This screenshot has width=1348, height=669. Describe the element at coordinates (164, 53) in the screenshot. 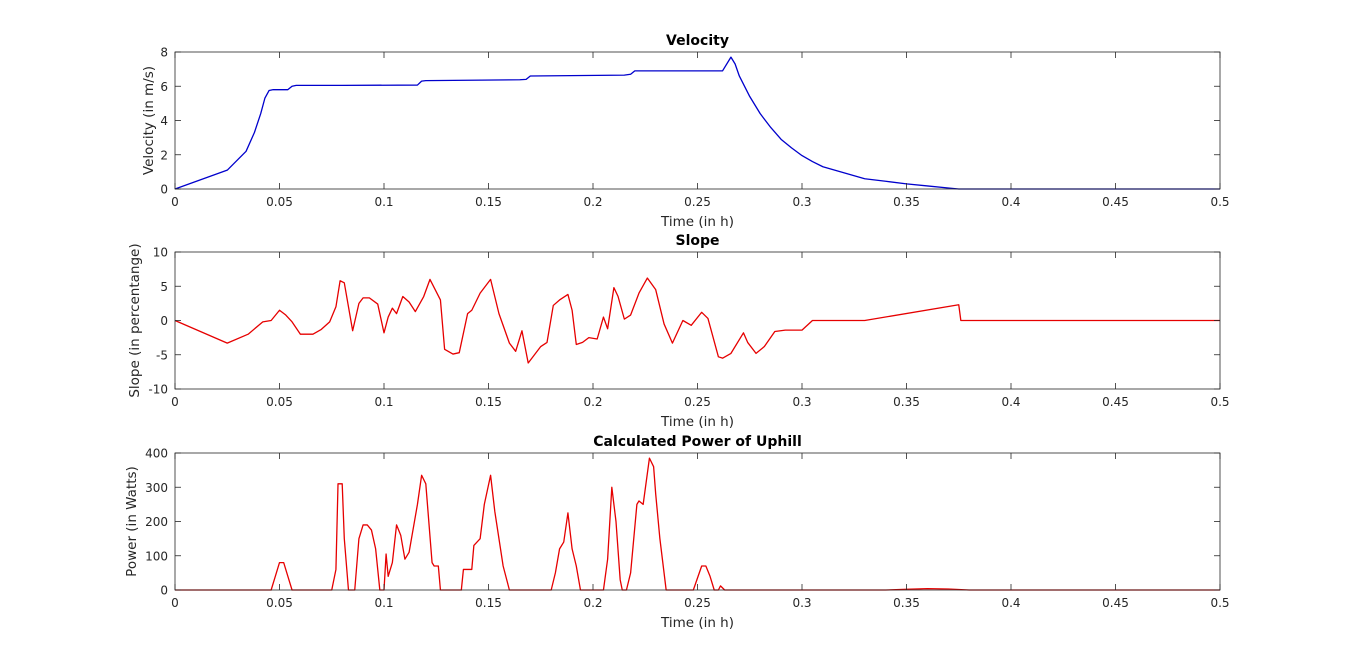

I see `y-tick-label: 8` at that location.